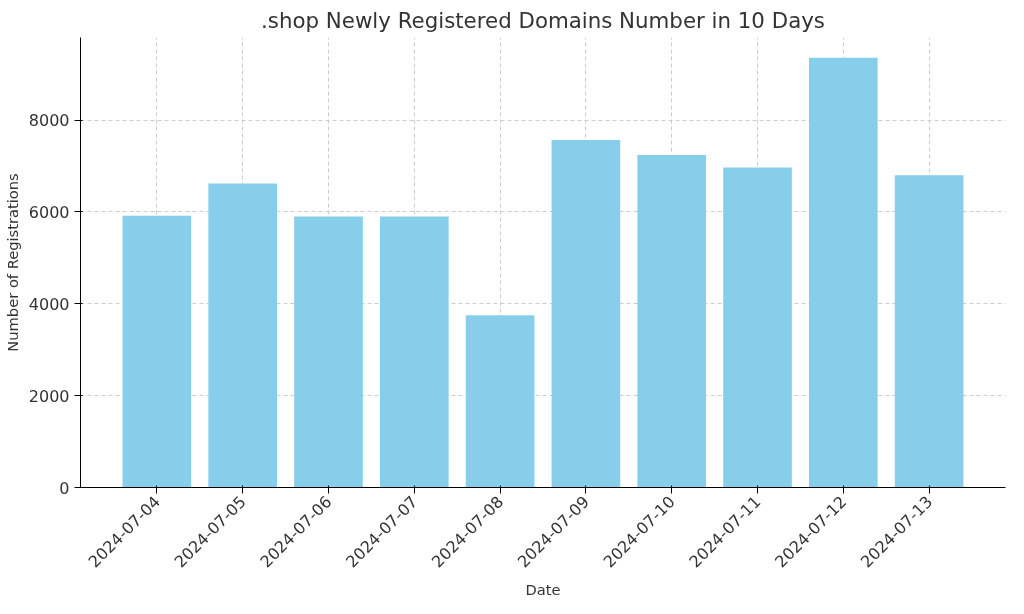 The height and width of the screenshot is (614, 1024). What do you see at coordinates (49, 304) in the screenshot?
I see `y-tick-label: 4000` at bounding box center [49, 304].